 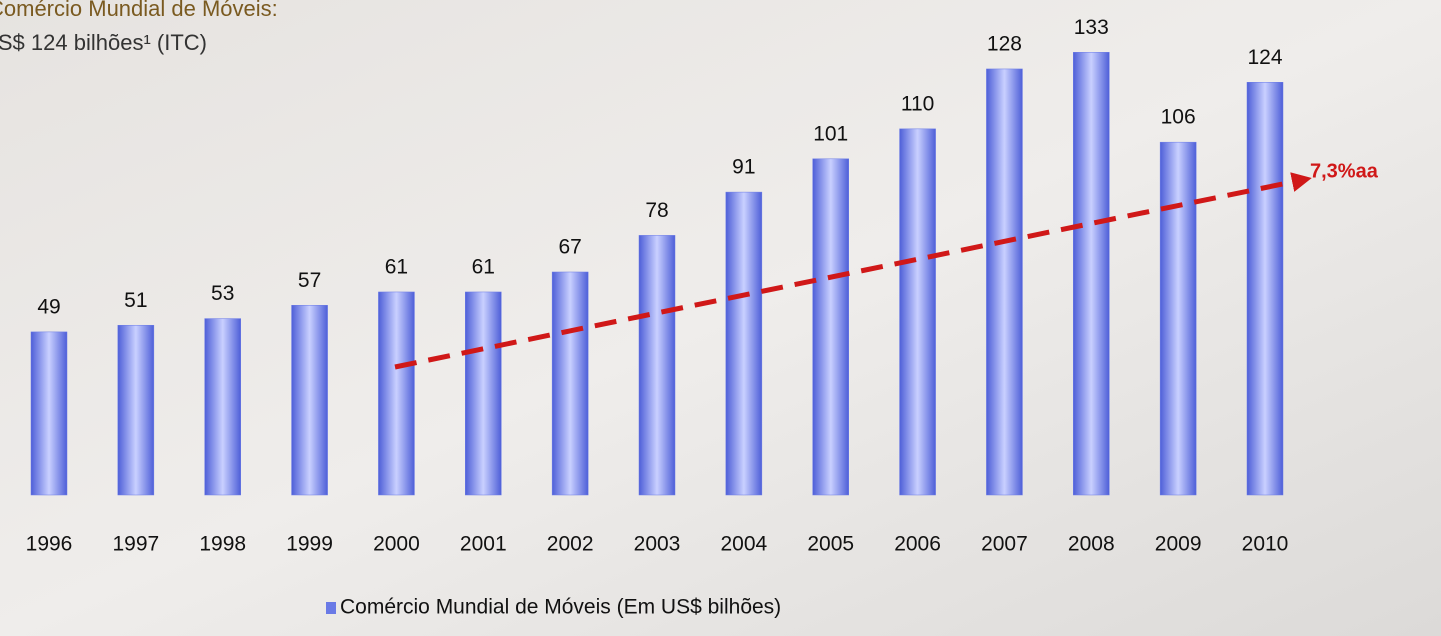 I want to click on x-tick-label: 2010, so click(x=1265, y=544).